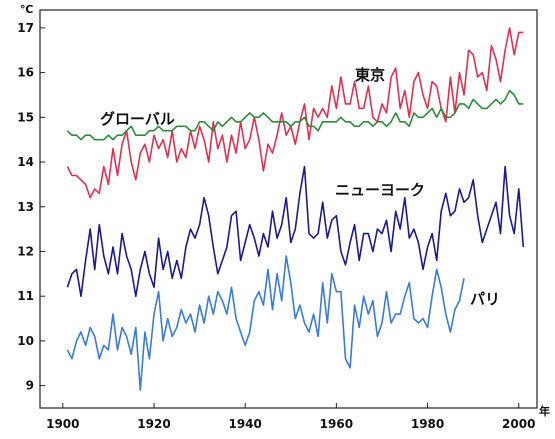 This screenshot has width=555, height=439. Describe the element at coordinates (62, 424) in the screenshot. I see `x-tick-label: 1900` at that location.